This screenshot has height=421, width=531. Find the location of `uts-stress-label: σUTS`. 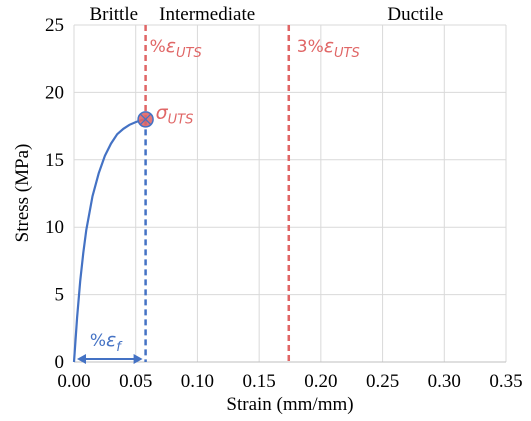

uts-stress-label: σUTS is located at coordinates (175, 114).